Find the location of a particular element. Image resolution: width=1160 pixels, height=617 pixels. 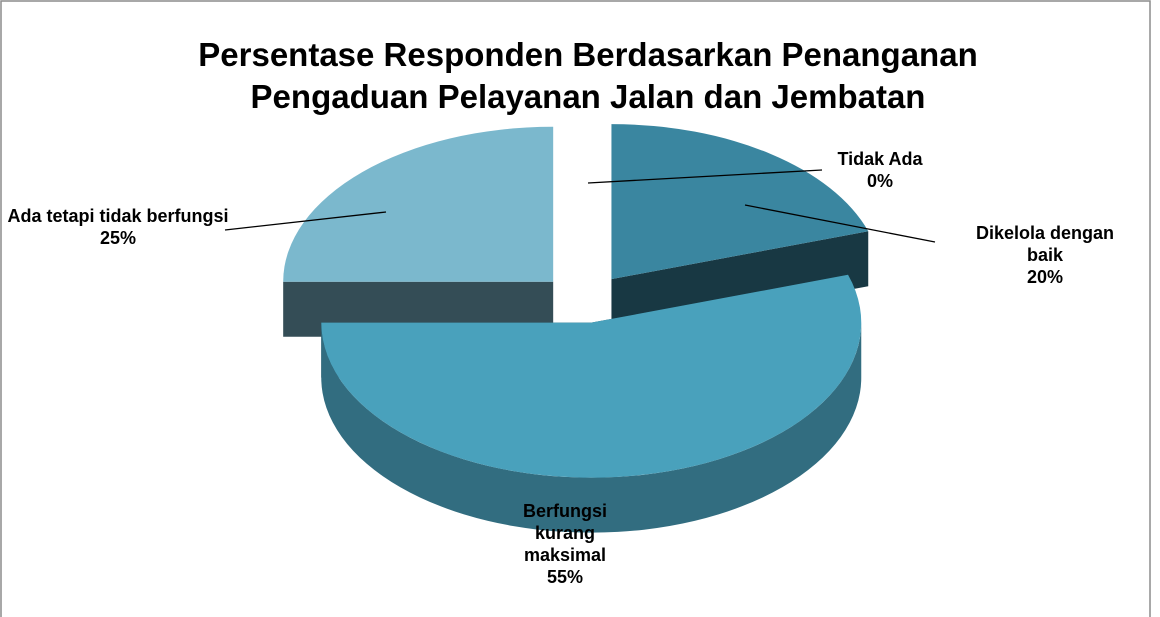

value-label: 25% is located at coordinates (118, 238).